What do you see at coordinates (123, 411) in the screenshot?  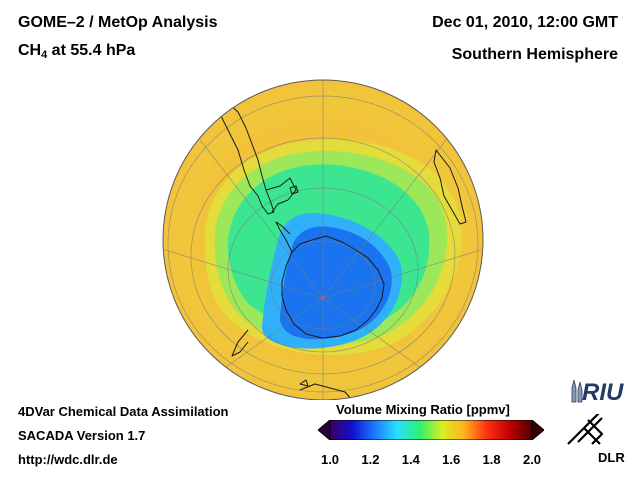 I see `assimilation-label: 4DVar Chemical Data Assimilation` at bounding box center [123, 411].